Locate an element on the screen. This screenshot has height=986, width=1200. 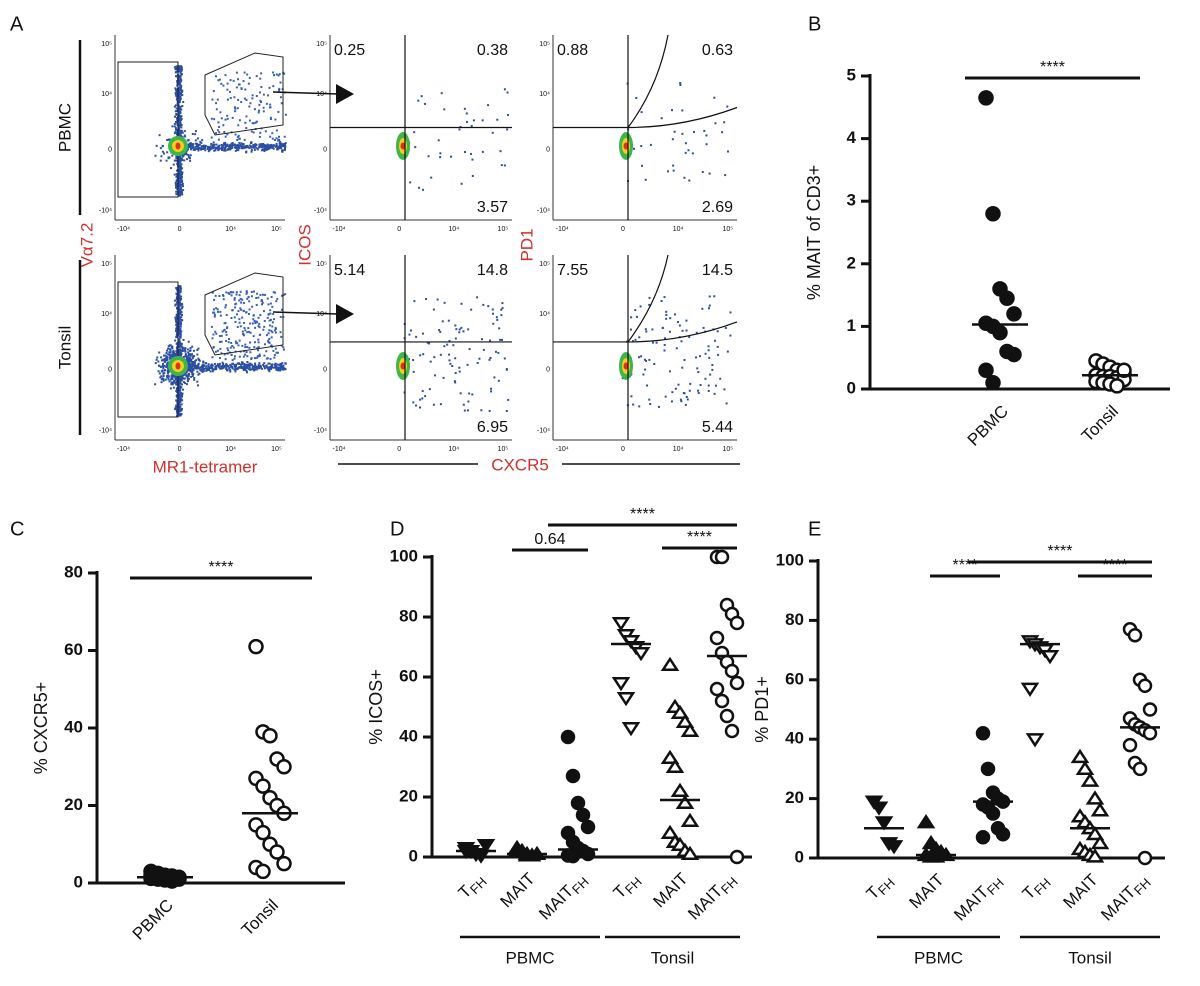
plot-tick-label: 0 is located at coordinates (325, 370).